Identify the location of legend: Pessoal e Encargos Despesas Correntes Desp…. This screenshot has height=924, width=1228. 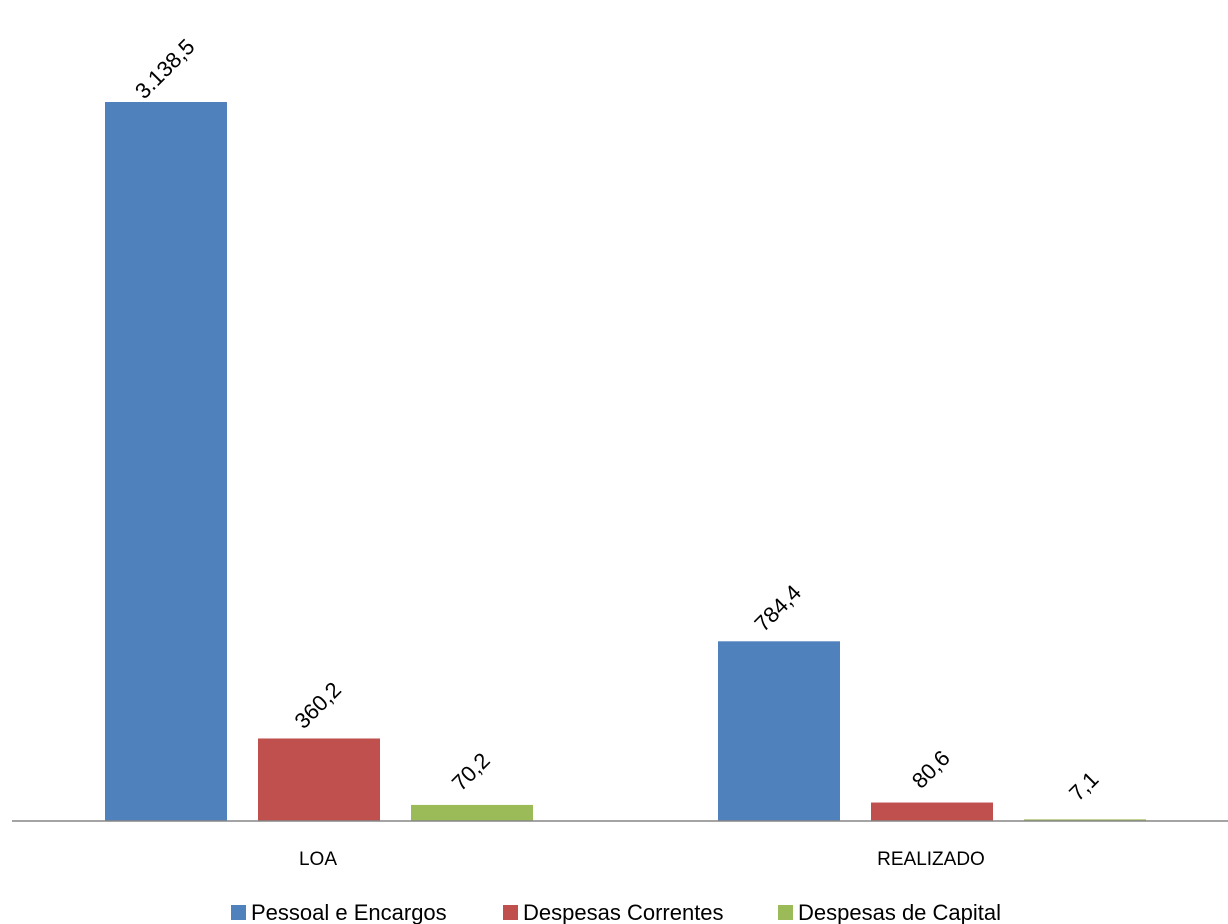
(616, 912).